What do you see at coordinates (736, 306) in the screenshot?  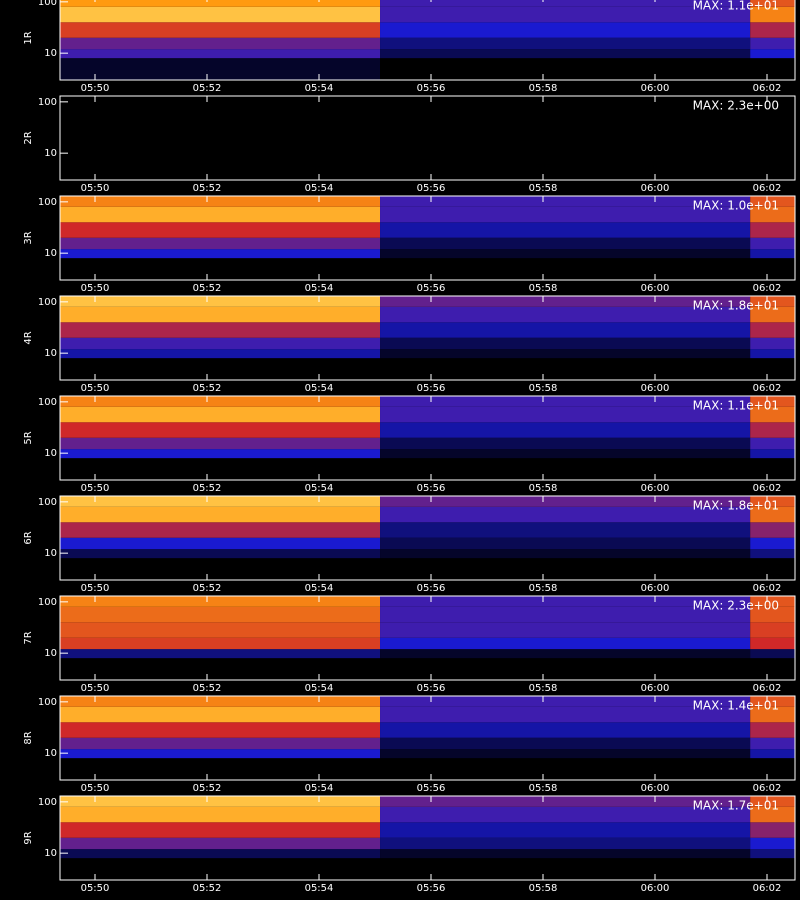 I see `max-annotation: MAX: 1.8e+01` at bounding box center [736, 306].